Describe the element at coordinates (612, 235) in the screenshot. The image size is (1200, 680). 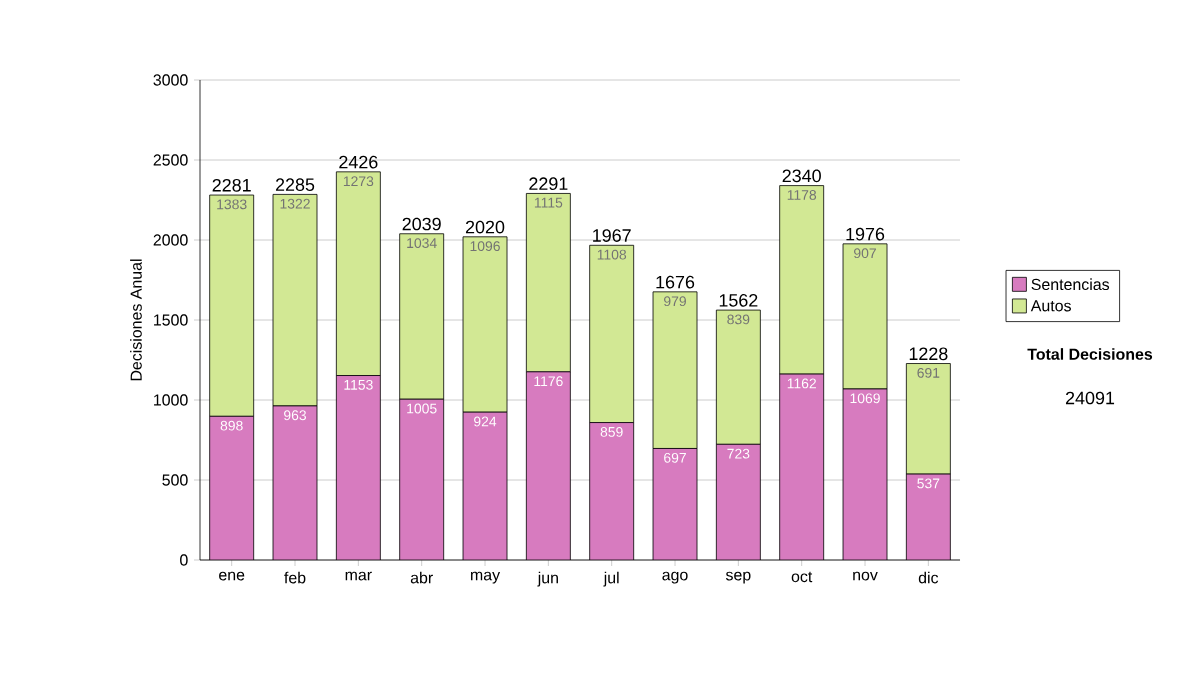
I see `total-label: 1967` at that location.